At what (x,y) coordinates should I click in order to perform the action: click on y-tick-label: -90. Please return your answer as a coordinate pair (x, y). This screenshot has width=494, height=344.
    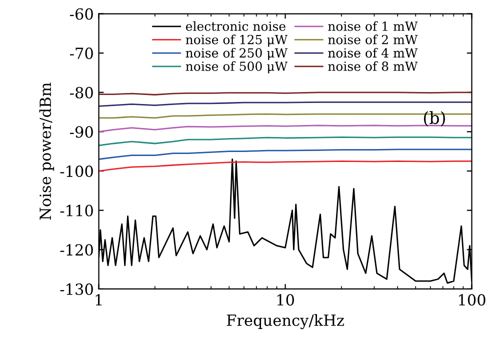
    Looking at the image, I should click on (81, 132).